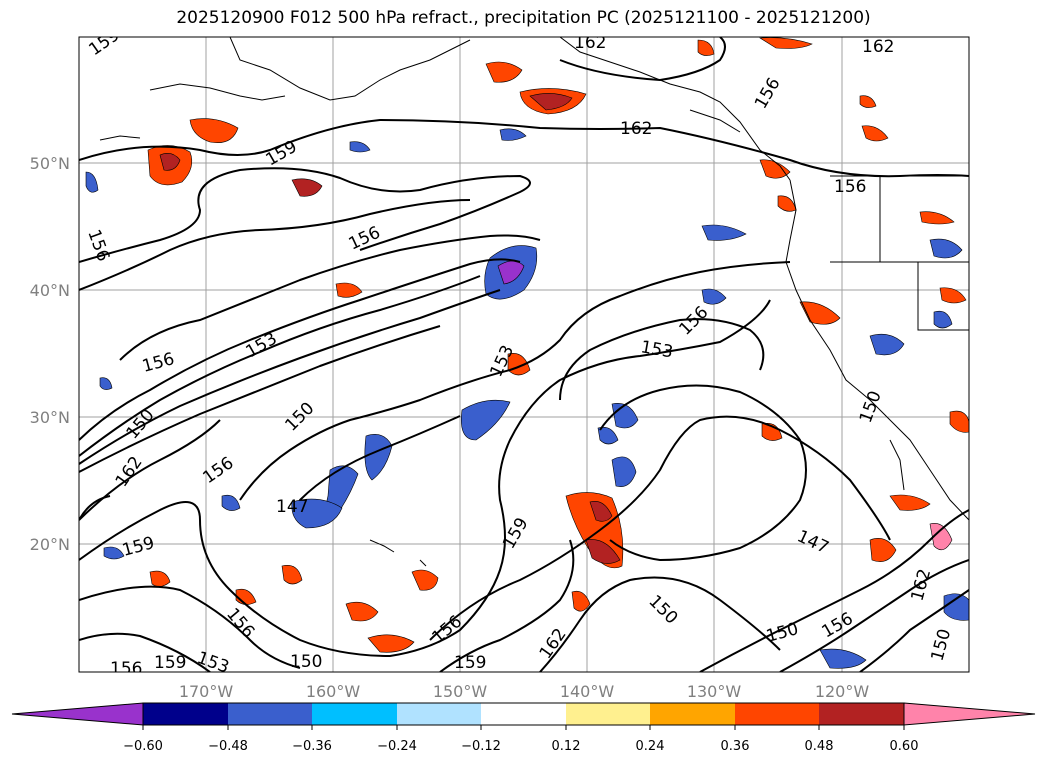 Image resolution: width=1047 pixels, height=765 pixels. What do you see at coordinates (312, 746) in the screenshot?
I see `colorbar-tick-label: −0.36` at bounding box center [312, 746].